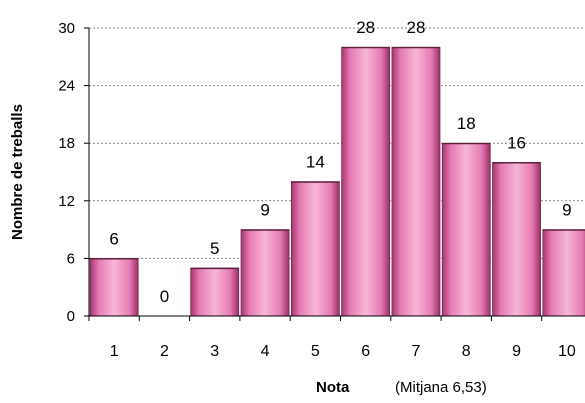 The image size is (585, 403). I want to click on data-label: 14, so click(315, 162).